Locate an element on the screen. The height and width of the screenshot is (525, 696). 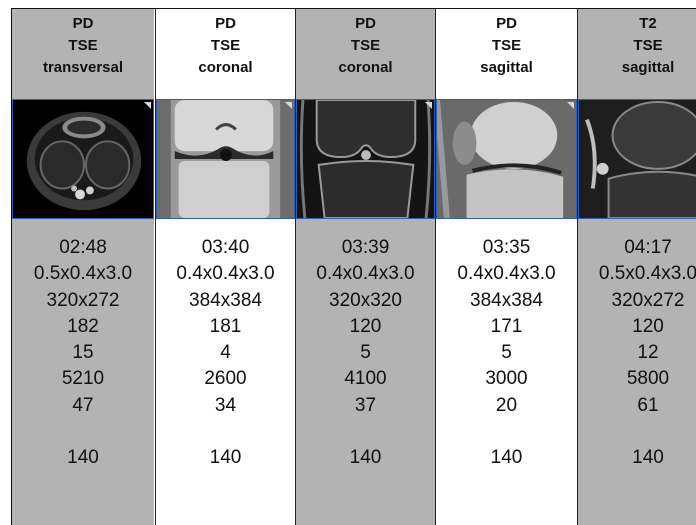
sequence-orientation: transversal is located at coordinates (83, 67).